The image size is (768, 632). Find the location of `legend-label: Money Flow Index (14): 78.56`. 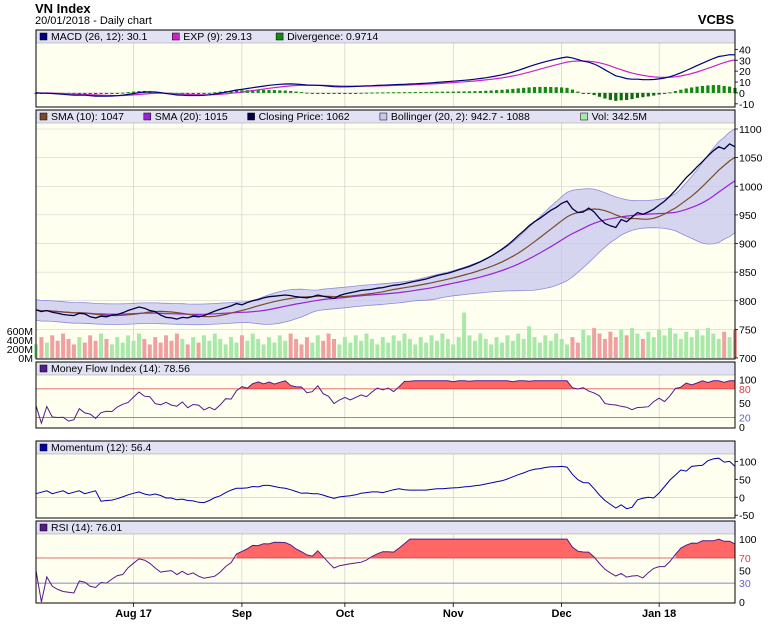

legend-label: Money Flow Index (14): 78.56 is located at coordinates (120, 369).